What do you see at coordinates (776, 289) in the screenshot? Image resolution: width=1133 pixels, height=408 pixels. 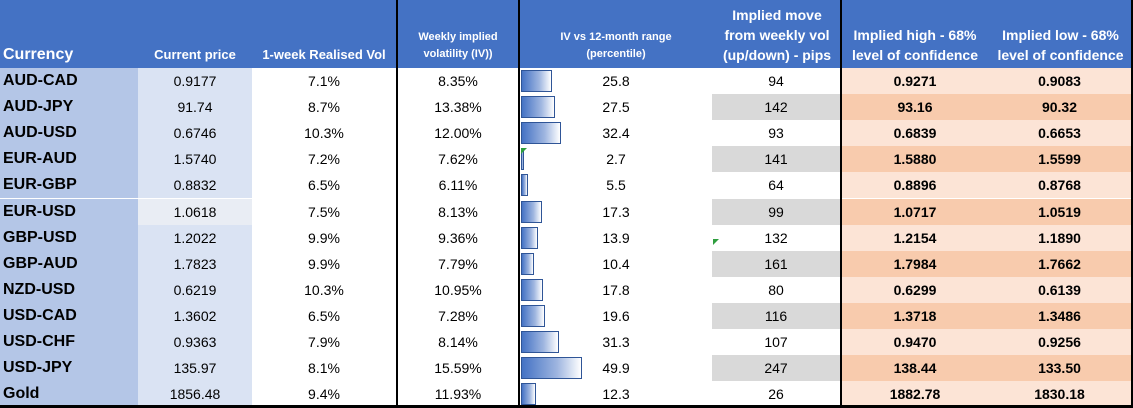 I see `implied-move-cell: 80` at bounding box center [776, 289].